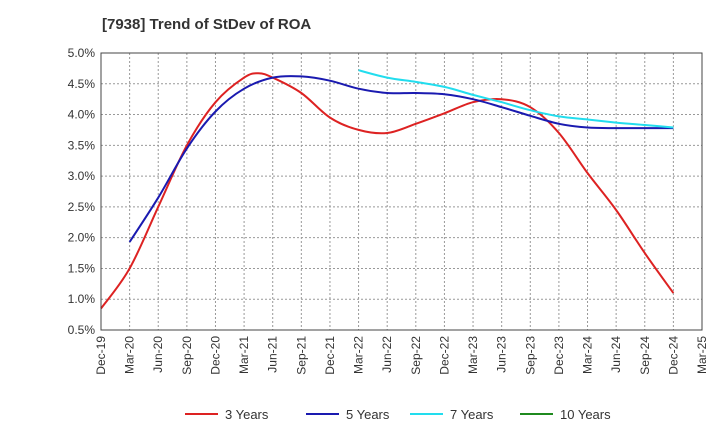 The image size is (720, 440). What do you see at coordinates (616, 354) in the screenshot?
I see `x-tick-label: Jun-24` at bounding box center [616, 354].